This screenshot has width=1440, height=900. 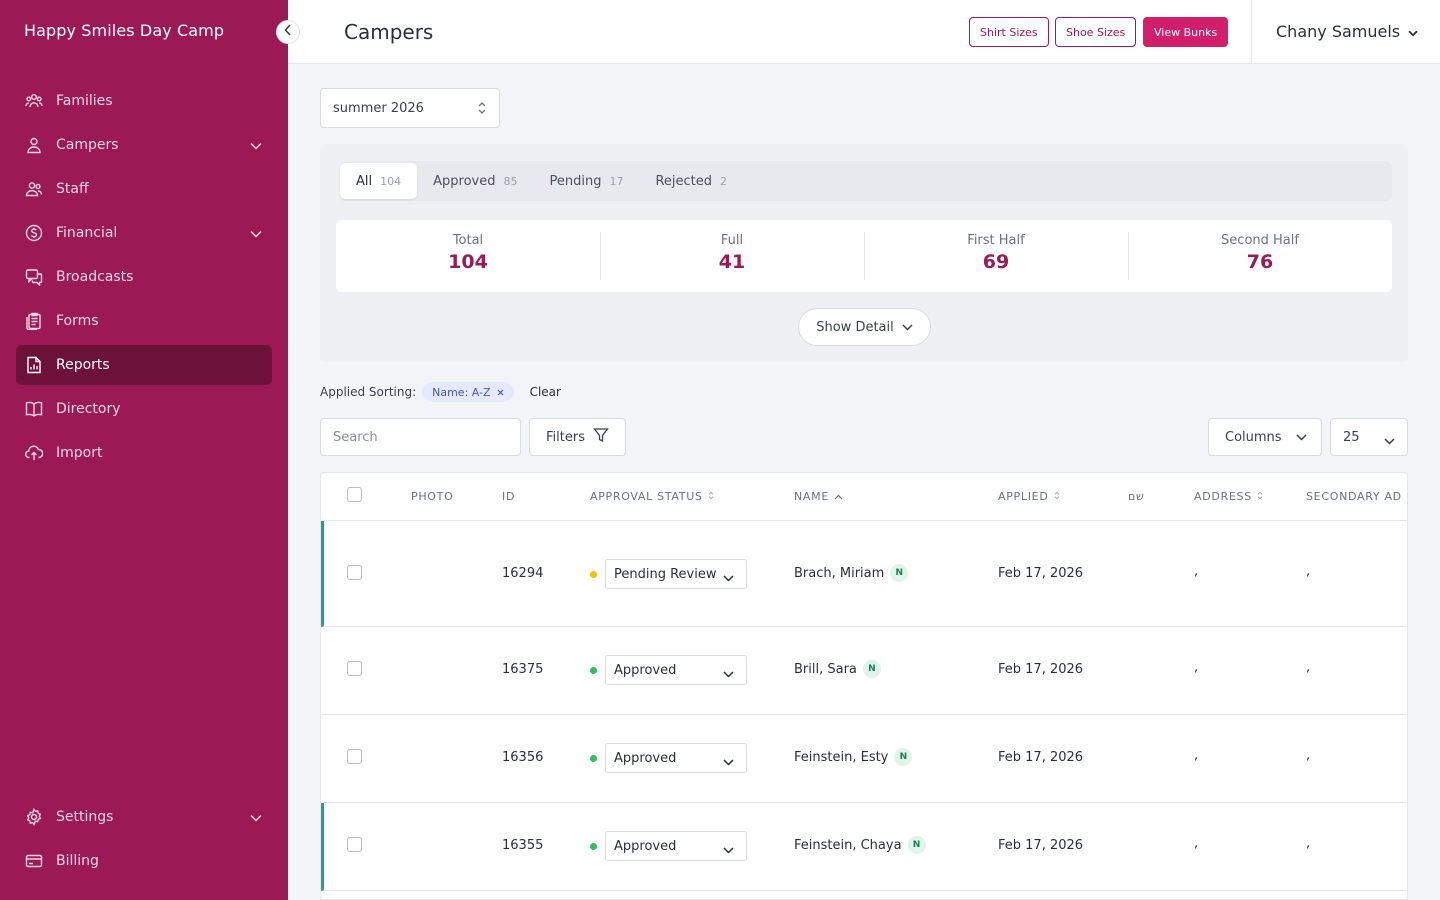 What do you see at coordinates (996, 240) in the screenshot?
I see `stat-label: First Half` at bounding box center [996, 240].